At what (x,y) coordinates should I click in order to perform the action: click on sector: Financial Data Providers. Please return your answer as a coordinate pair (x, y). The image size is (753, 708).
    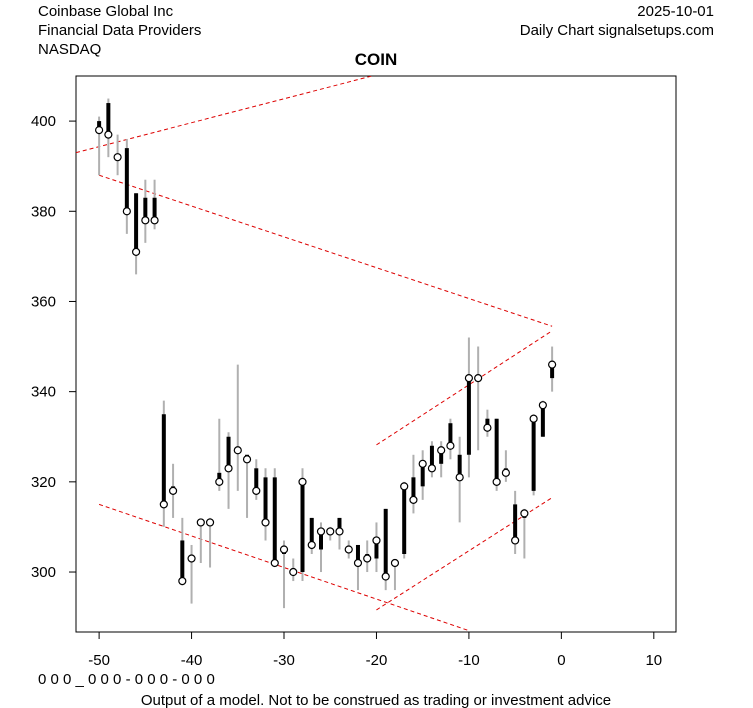
    Looking at the image, I should click on (119, 30).